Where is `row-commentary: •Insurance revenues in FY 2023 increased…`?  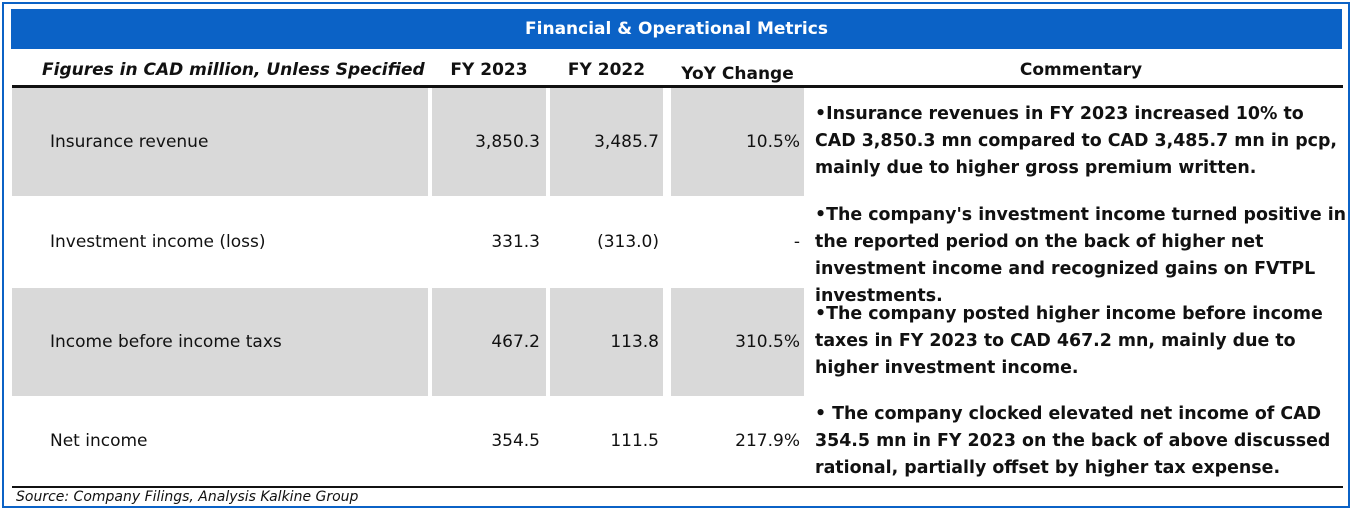 row-commentary: •Insurance revenues in FY 2023 increased… is located at coordinates (1076, 141).